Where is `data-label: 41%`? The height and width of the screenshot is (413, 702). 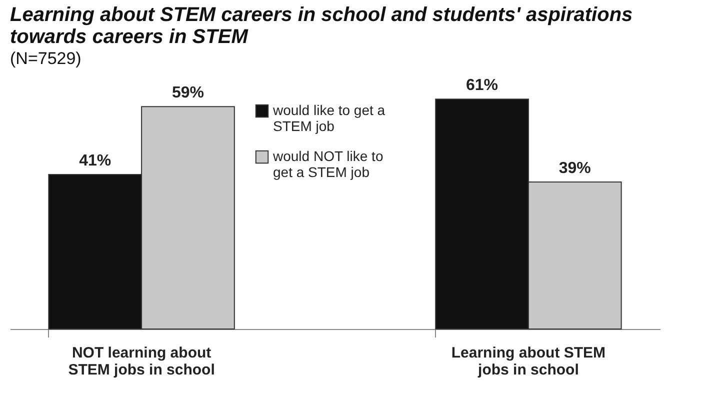 data-label: 41% is located at coordinates (95, 161).